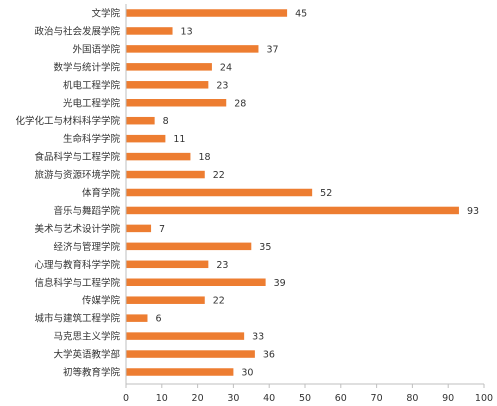 Image resolution: width=497 pixels, height=406 pixels. Describe the element at coordinates (77, 175) in the screenshot. I see `category-label: 旅游与资源环境学院` at that location.